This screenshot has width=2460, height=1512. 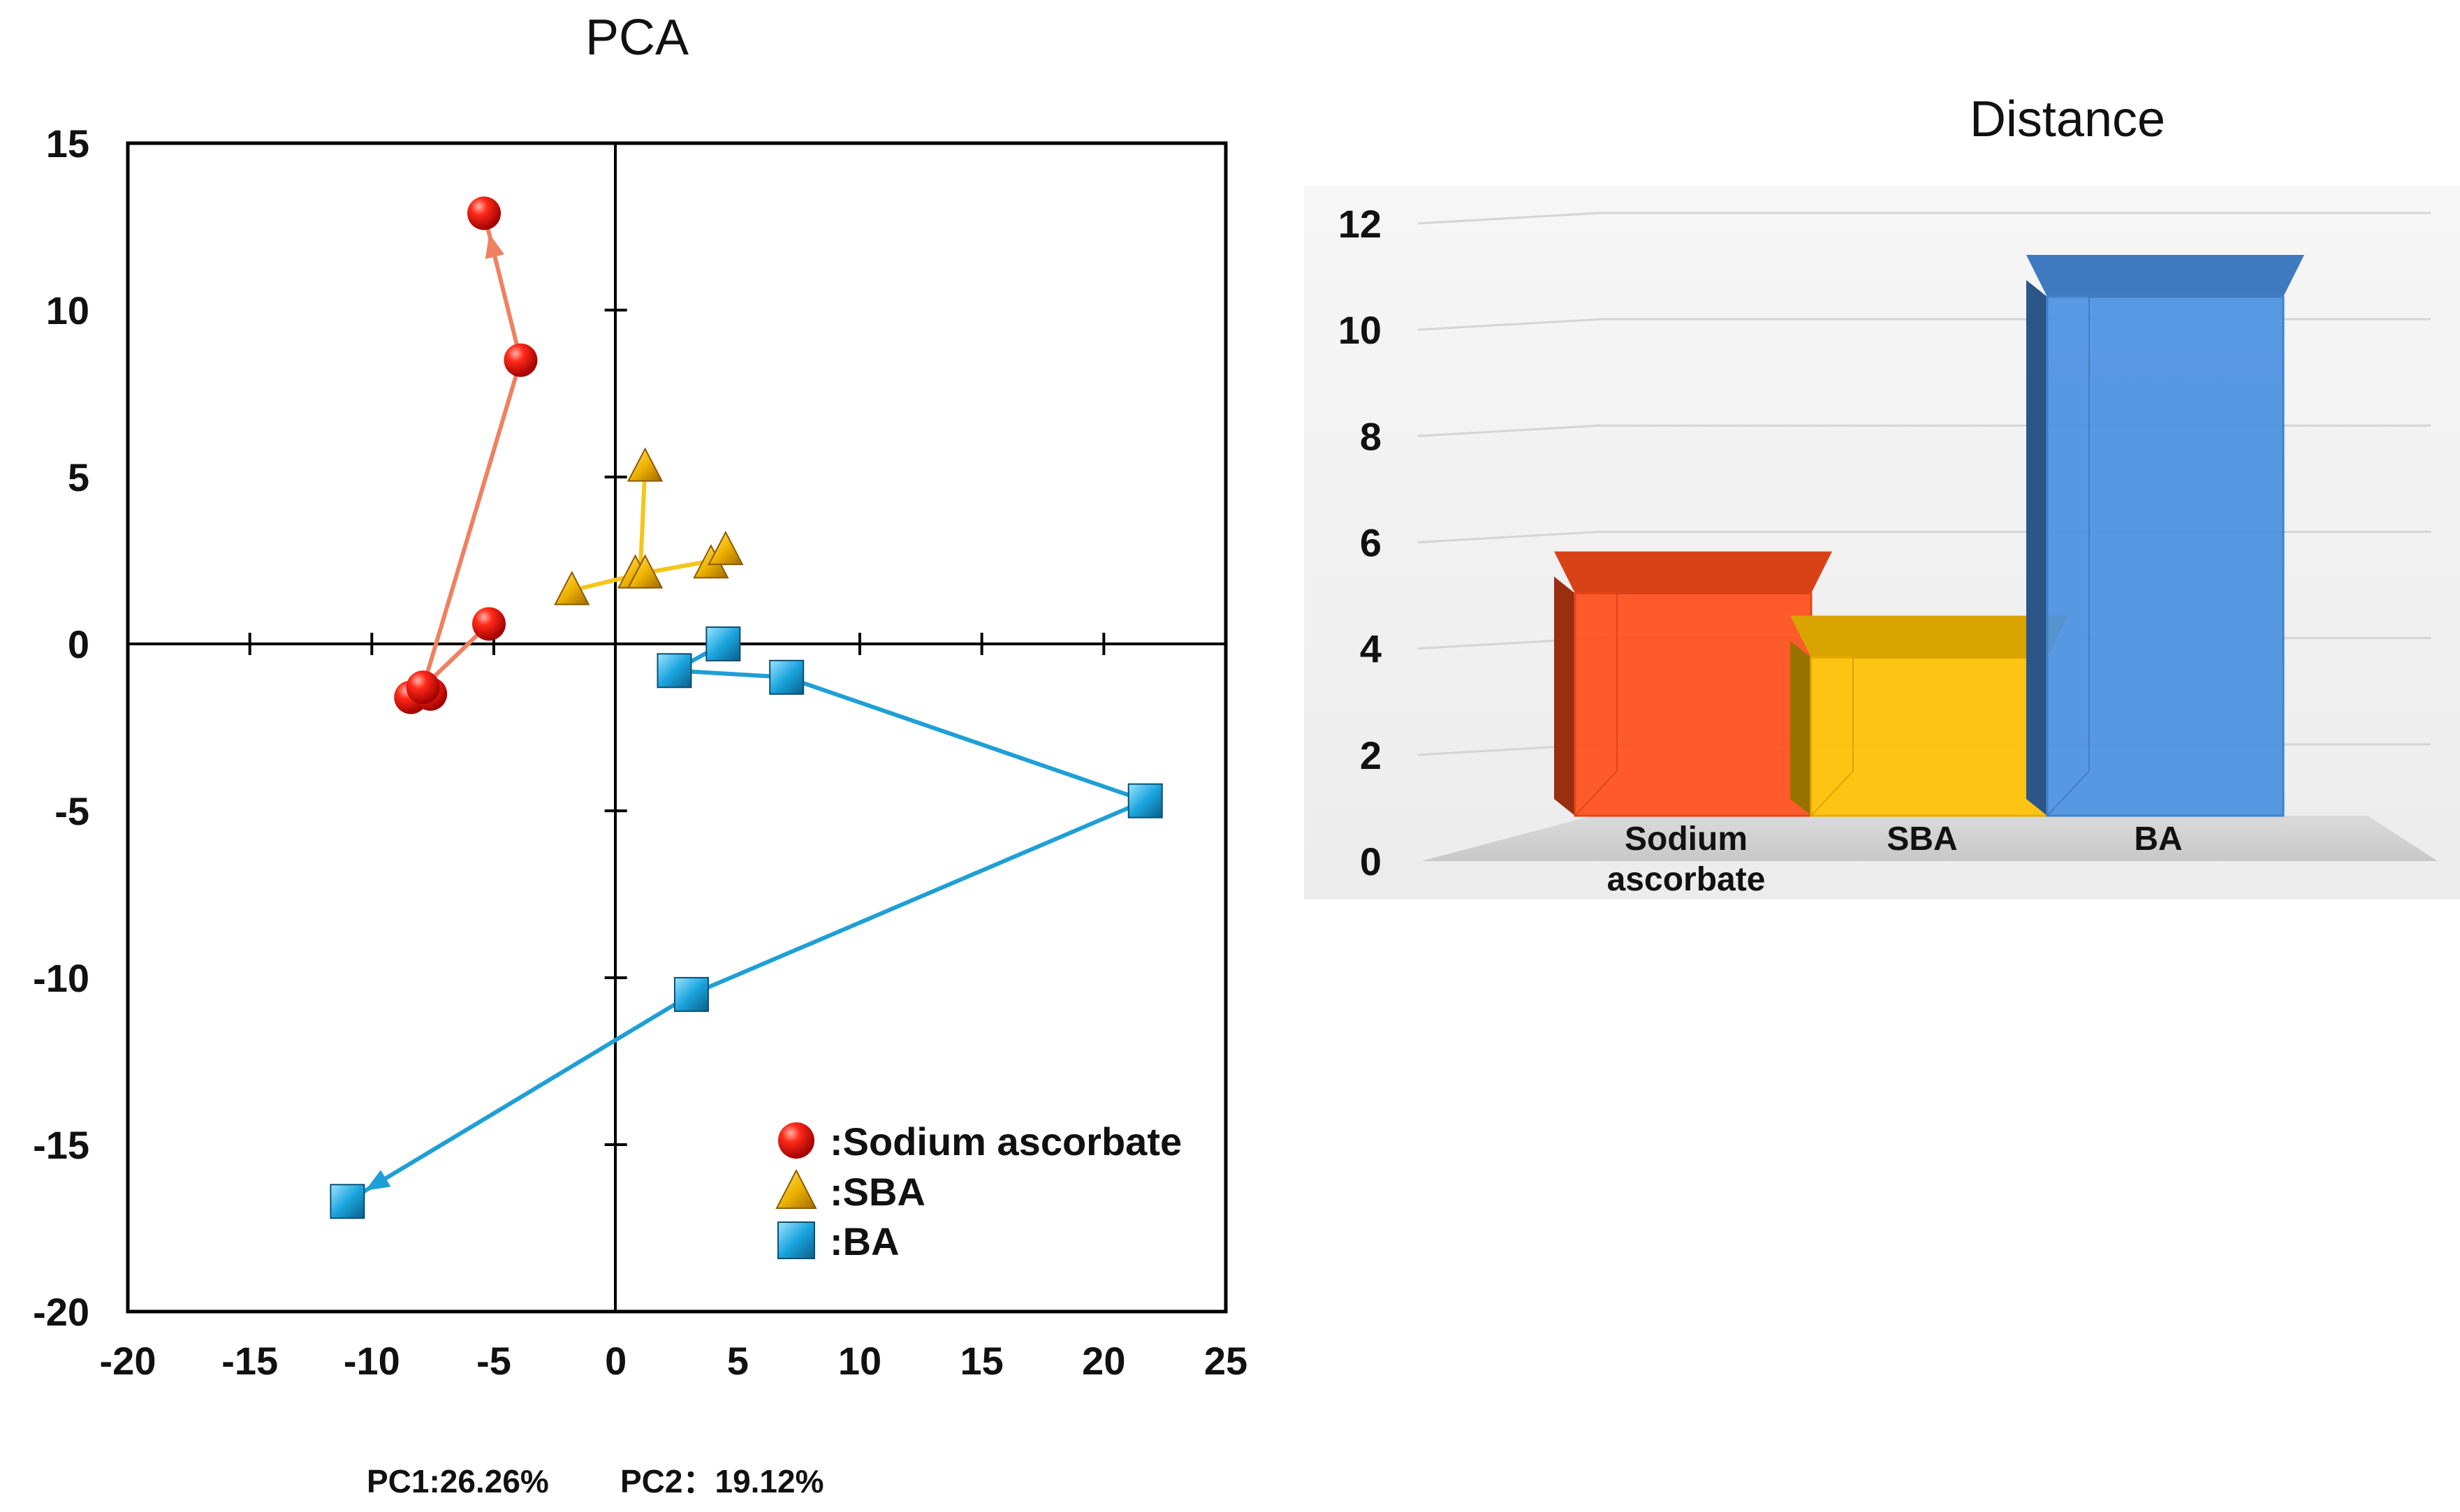 I want to click on x-tick-label: 20, so click(x=1103, y=1361).